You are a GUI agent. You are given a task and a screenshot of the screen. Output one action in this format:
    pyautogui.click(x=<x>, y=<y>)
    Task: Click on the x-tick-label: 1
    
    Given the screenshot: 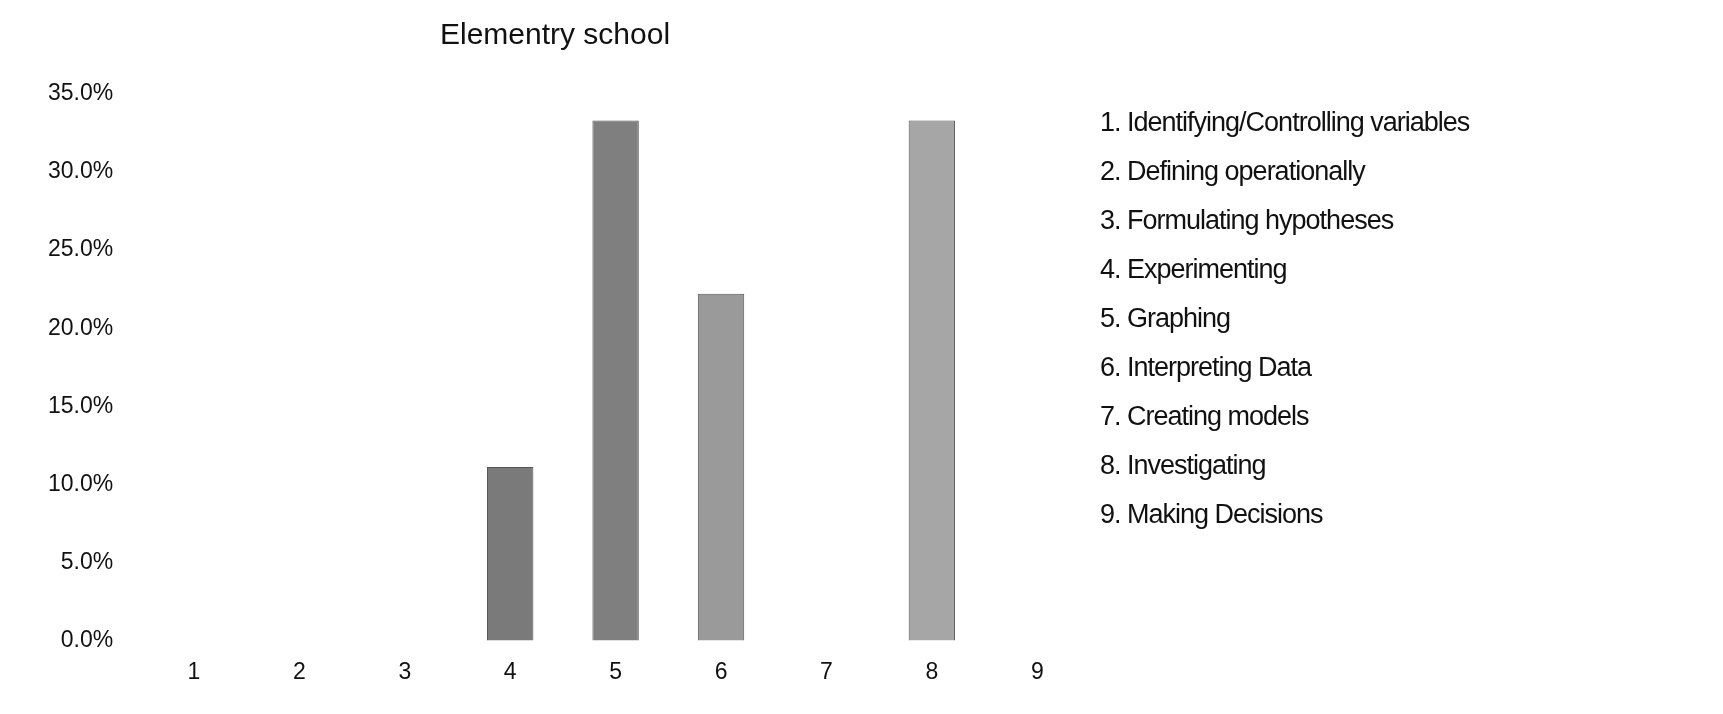 What is the action you would take?
    pyautogui.click(x=194, y=670)
    